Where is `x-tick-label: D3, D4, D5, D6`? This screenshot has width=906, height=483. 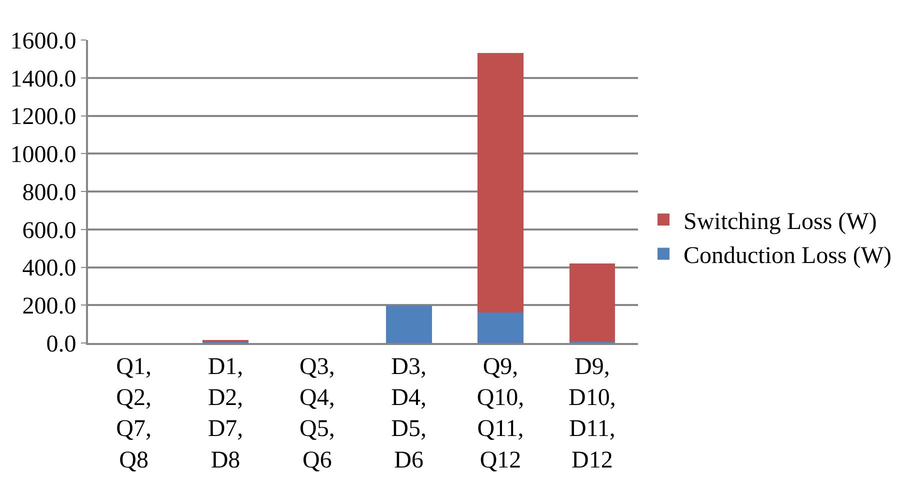 x-tick-label: D3, D4, D5, D6 is located at coordinates (408, 414).